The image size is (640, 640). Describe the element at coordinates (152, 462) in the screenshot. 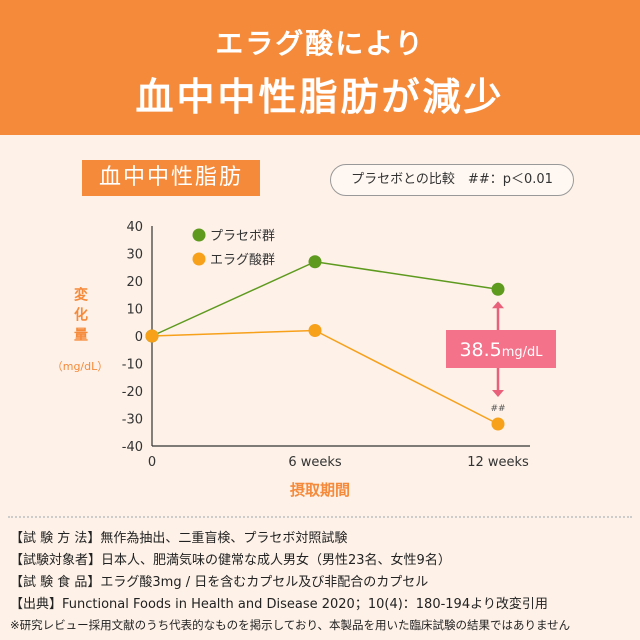

I see `x-tick-label: 0` at that location.